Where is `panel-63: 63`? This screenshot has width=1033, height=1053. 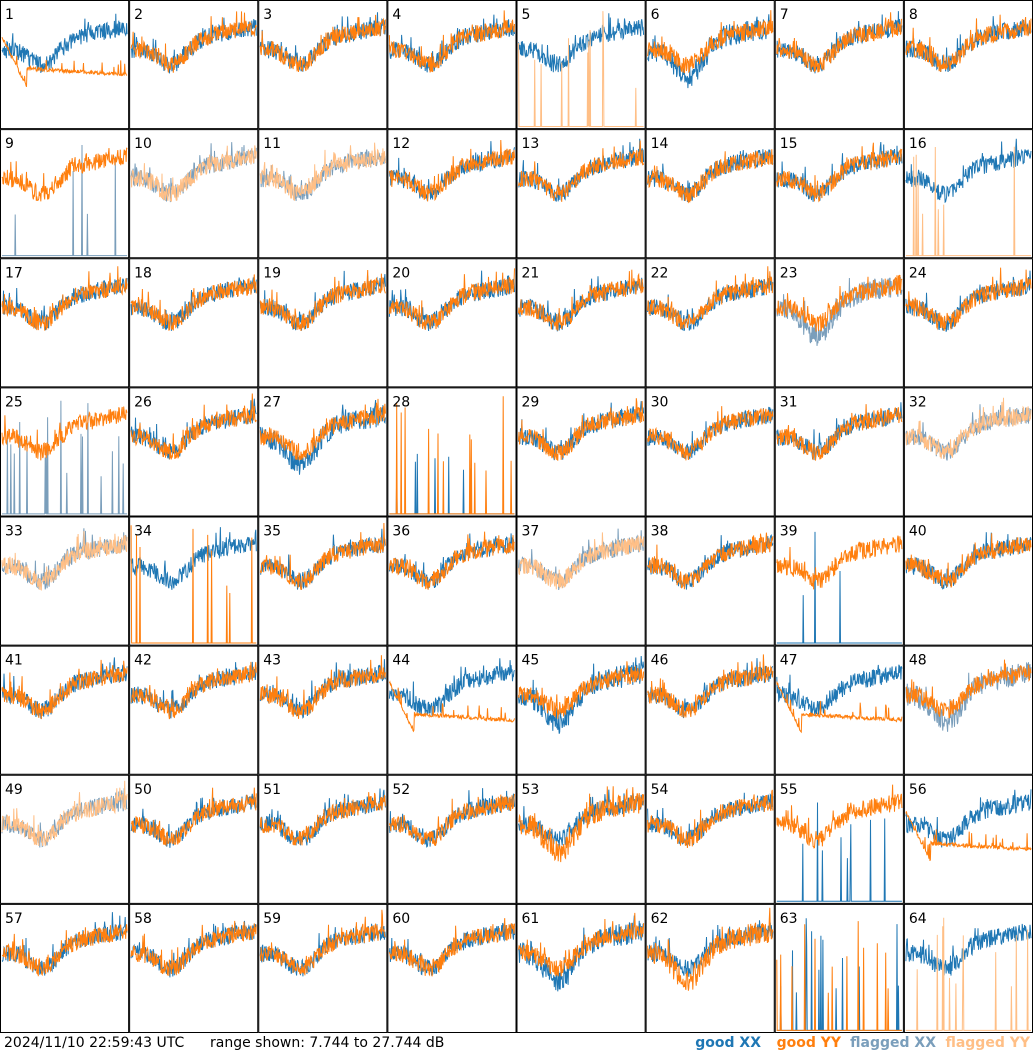 panel-63: 63 is located at coordinates (839, 968).